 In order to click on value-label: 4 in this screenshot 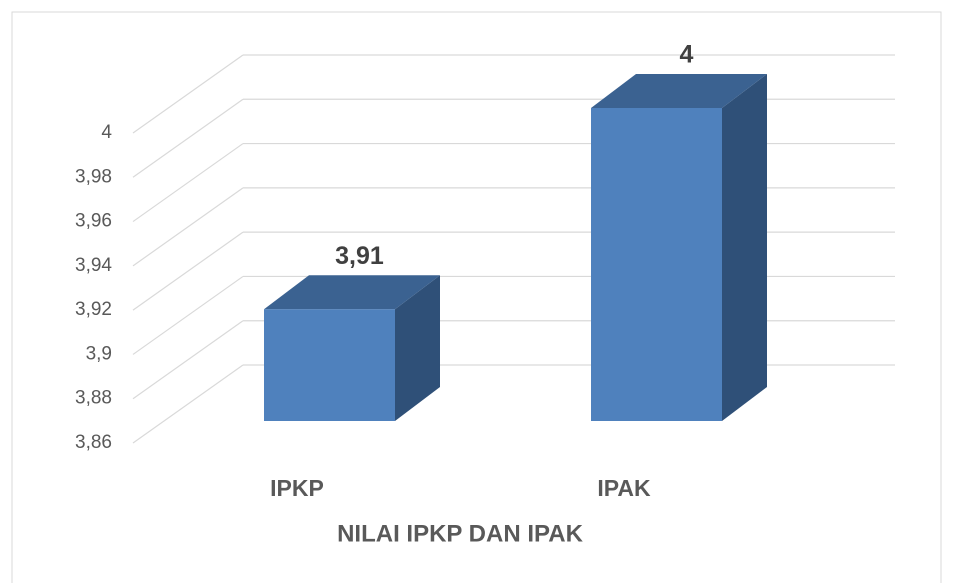, I will do `click(687, 55)`.